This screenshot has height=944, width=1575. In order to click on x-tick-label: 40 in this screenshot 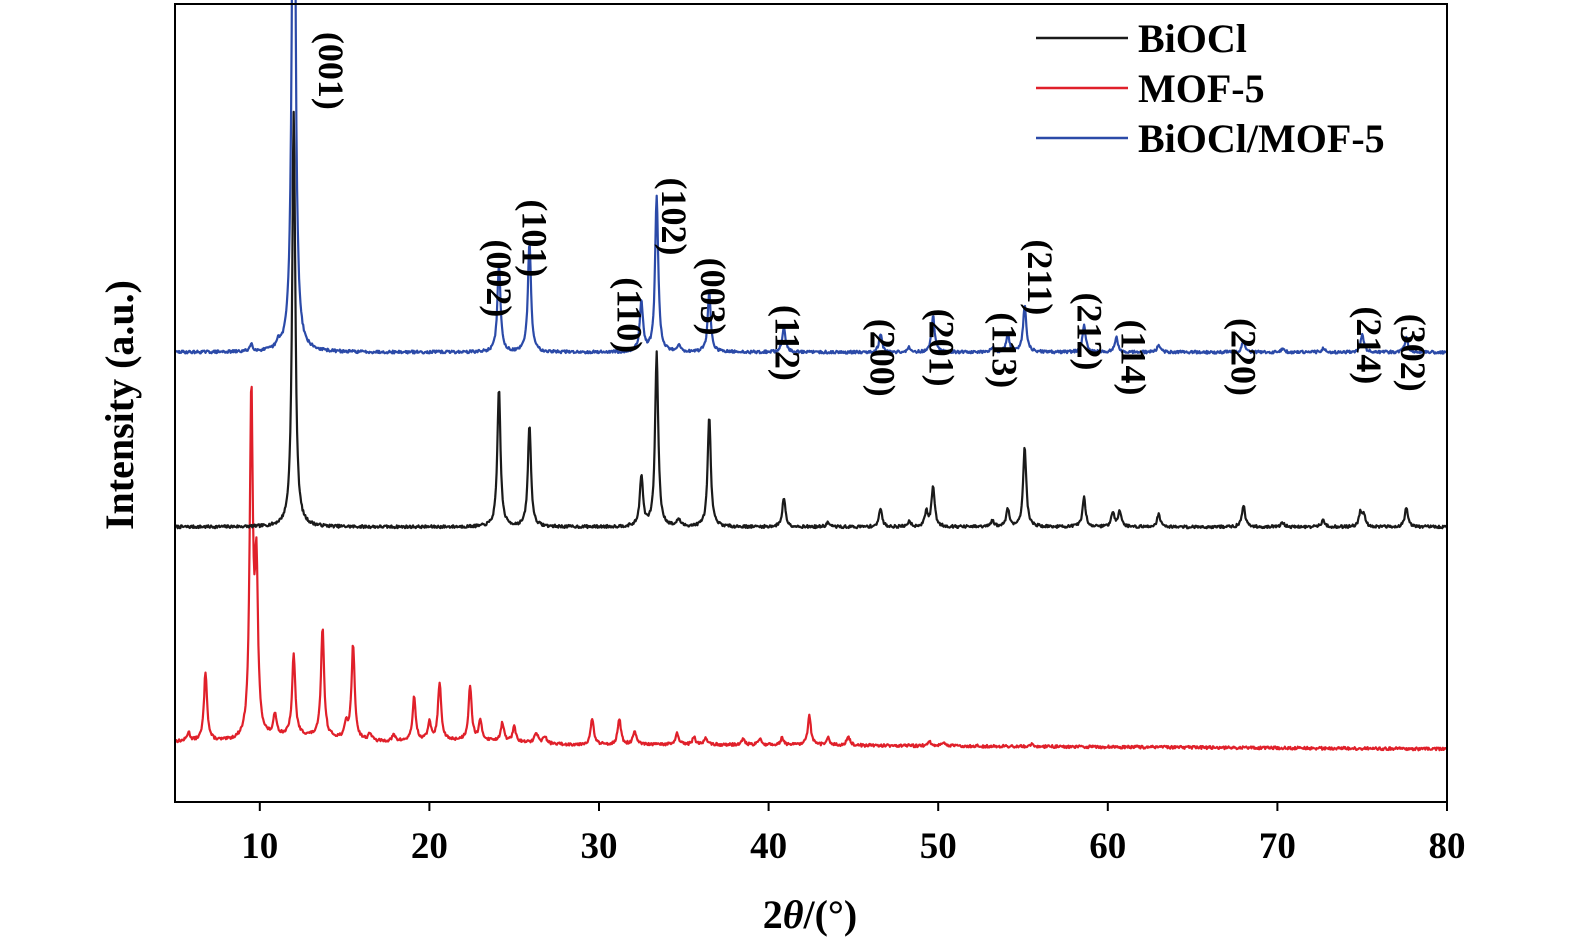, I will do `click(768, 846)`.